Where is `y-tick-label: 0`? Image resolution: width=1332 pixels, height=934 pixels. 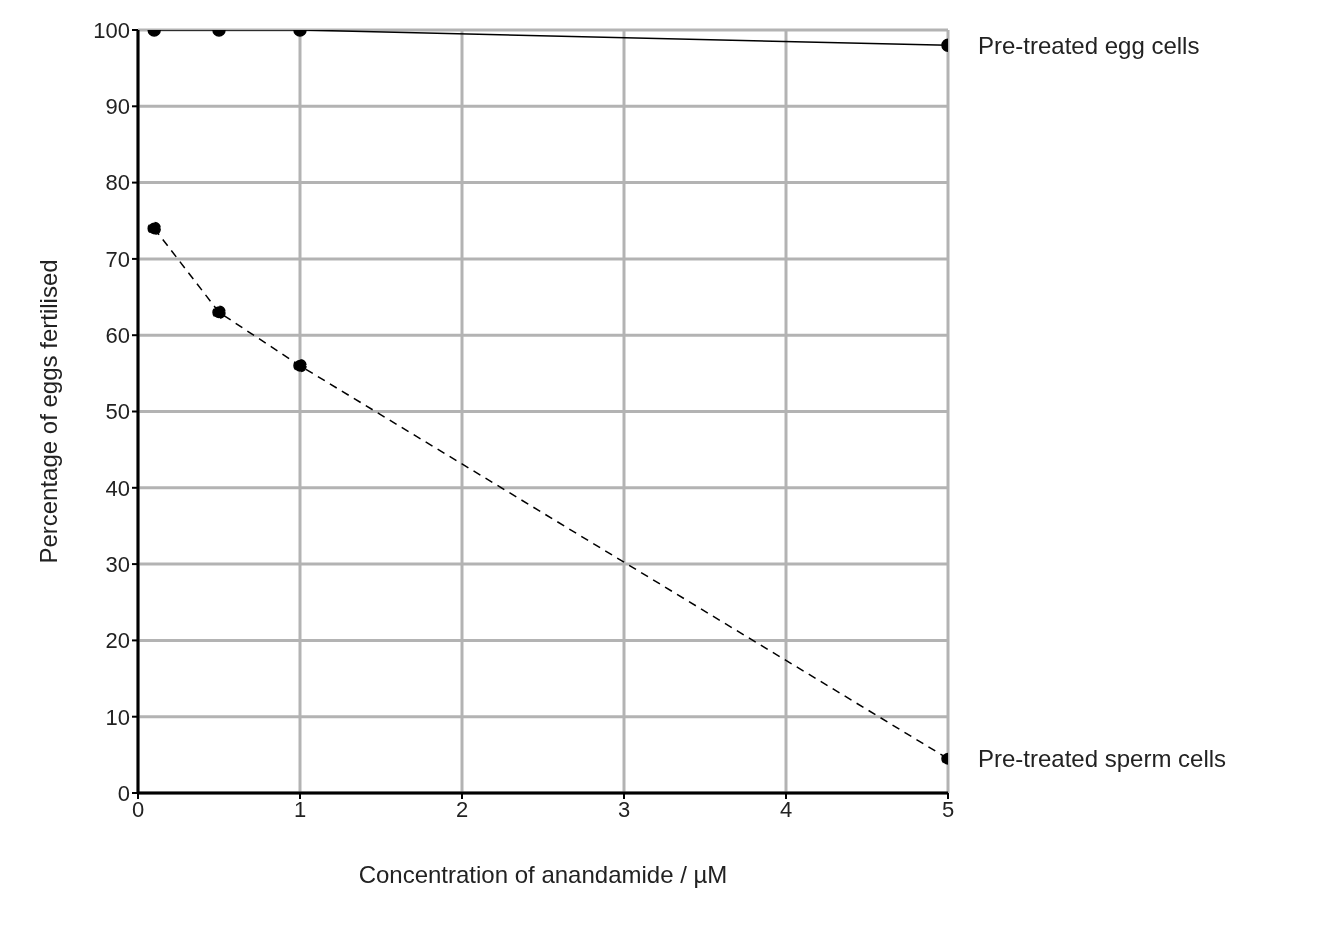 y-tick-label: 0 is located at coordinates (123, 793).